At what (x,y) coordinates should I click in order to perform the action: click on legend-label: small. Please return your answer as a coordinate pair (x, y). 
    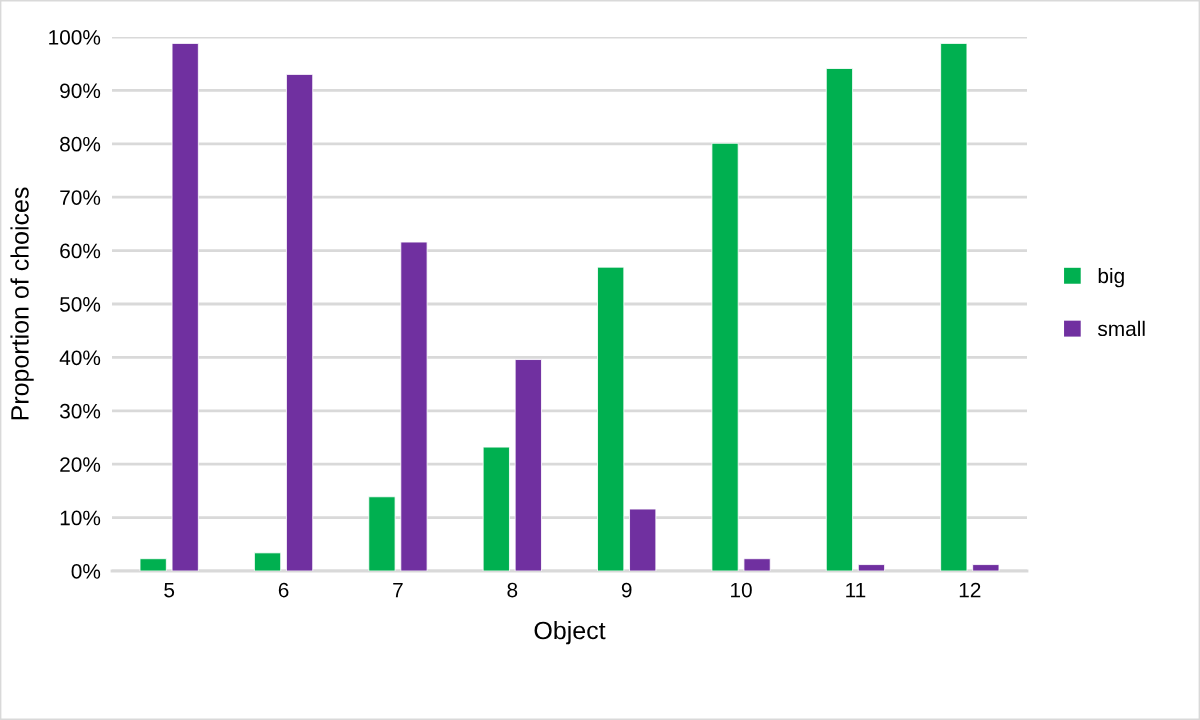
    Looking at the image, I should click on (1121, 328).